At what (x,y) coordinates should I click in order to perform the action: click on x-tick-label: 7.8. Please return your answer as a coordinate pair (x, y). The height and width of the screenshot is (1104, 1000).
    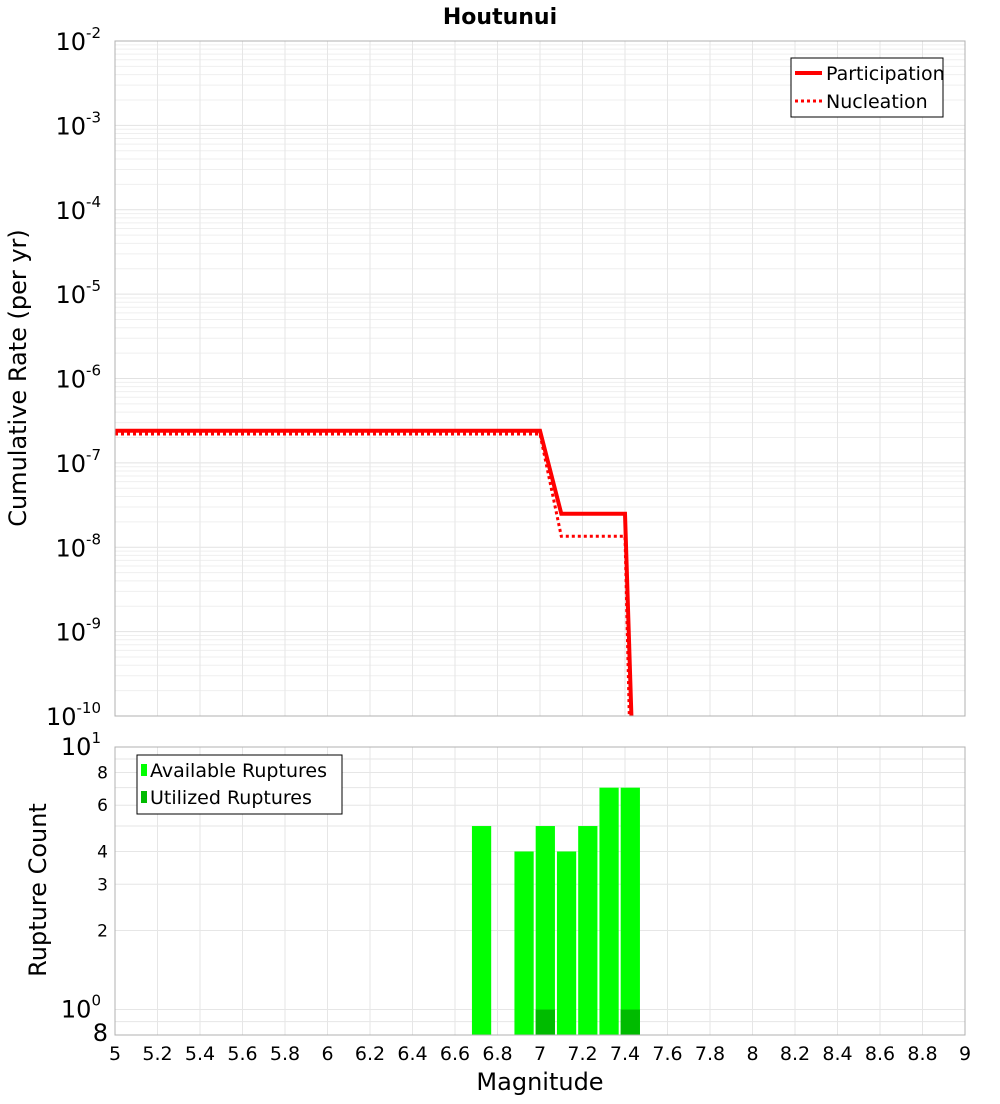
    Looking at the image, I should click on (710, 1054).